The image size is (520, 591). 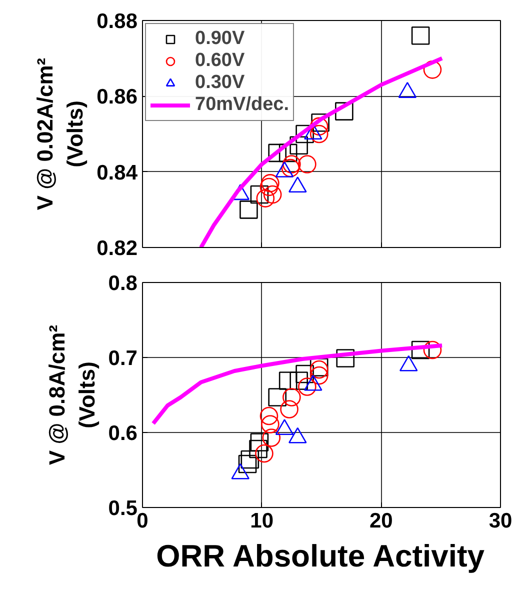 What do you see at coordinates (123, 433) in the screenshot?
I see `y-tick-label: 0.6` at bounding box center [123, 433].